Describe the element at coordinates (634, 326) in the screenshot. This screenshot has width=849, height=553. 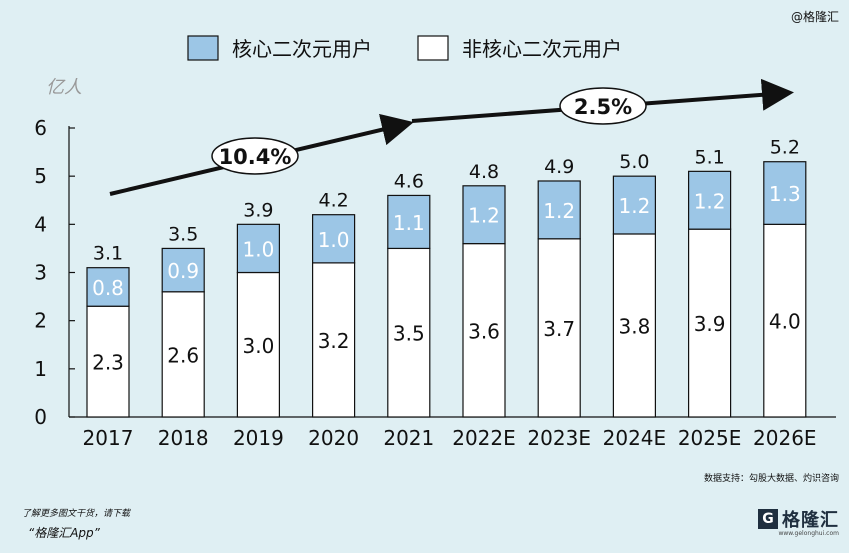
I see `bar-label-non-core: 3.8` at that location.